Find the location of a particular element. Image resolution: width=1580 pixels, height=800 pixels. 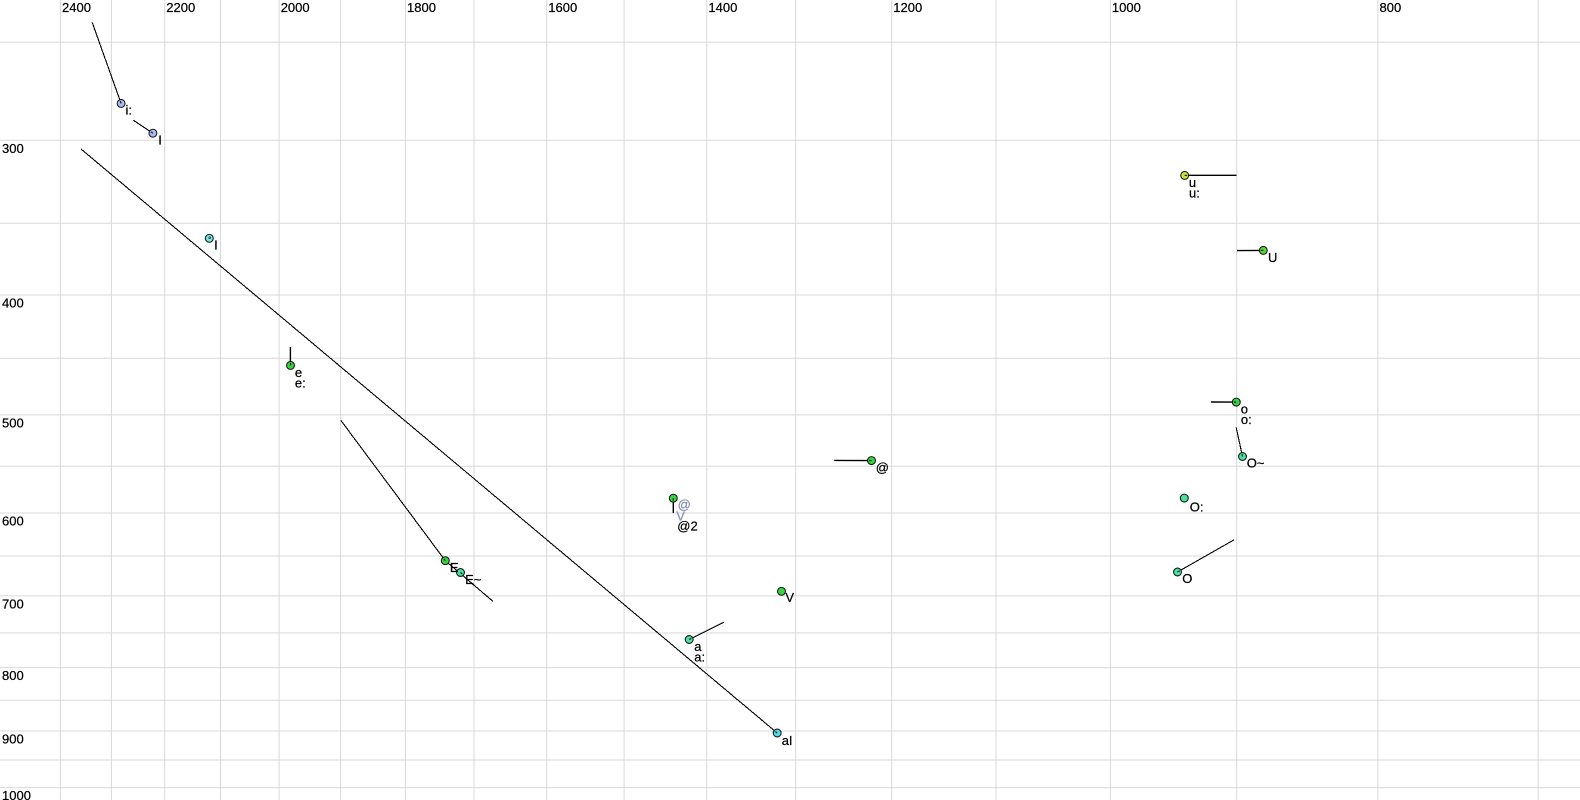

svg-text: @2 is located at coordinates (687, 525).